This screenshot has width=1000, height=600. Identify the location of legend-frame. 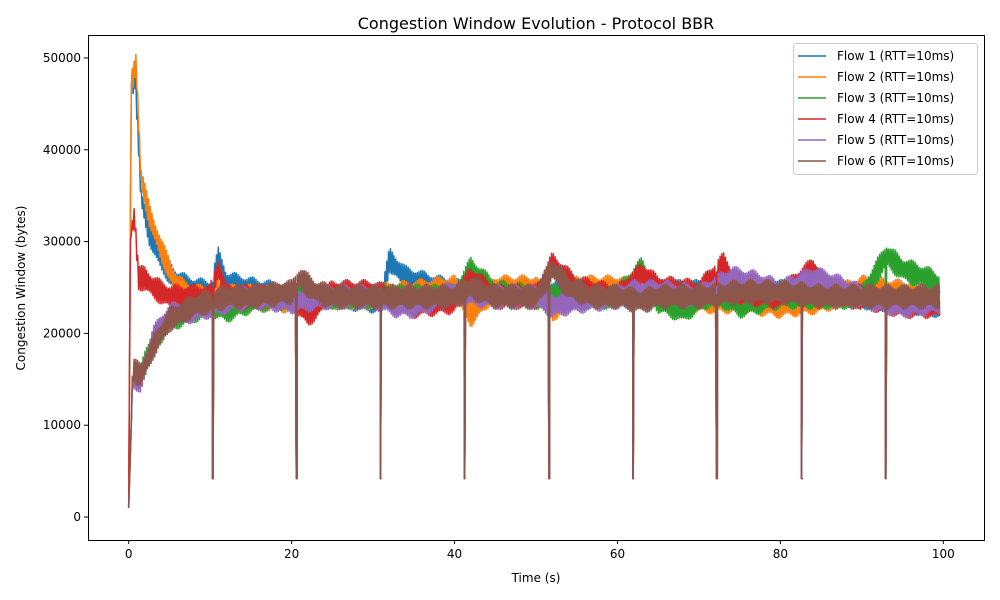
(885, 109).